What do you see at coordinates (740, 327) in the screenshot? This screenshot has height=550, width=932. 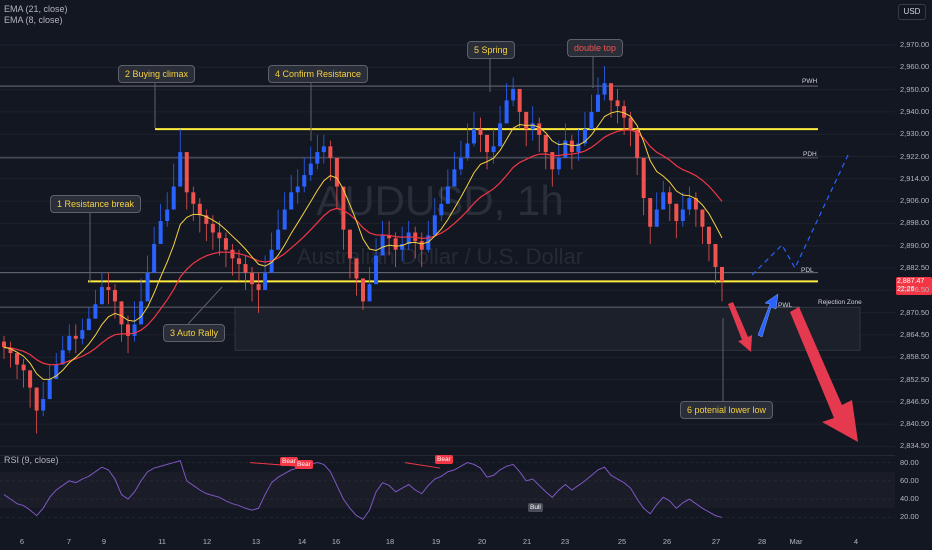 I see `down-arrow-small` at bounding box center [740, 327].